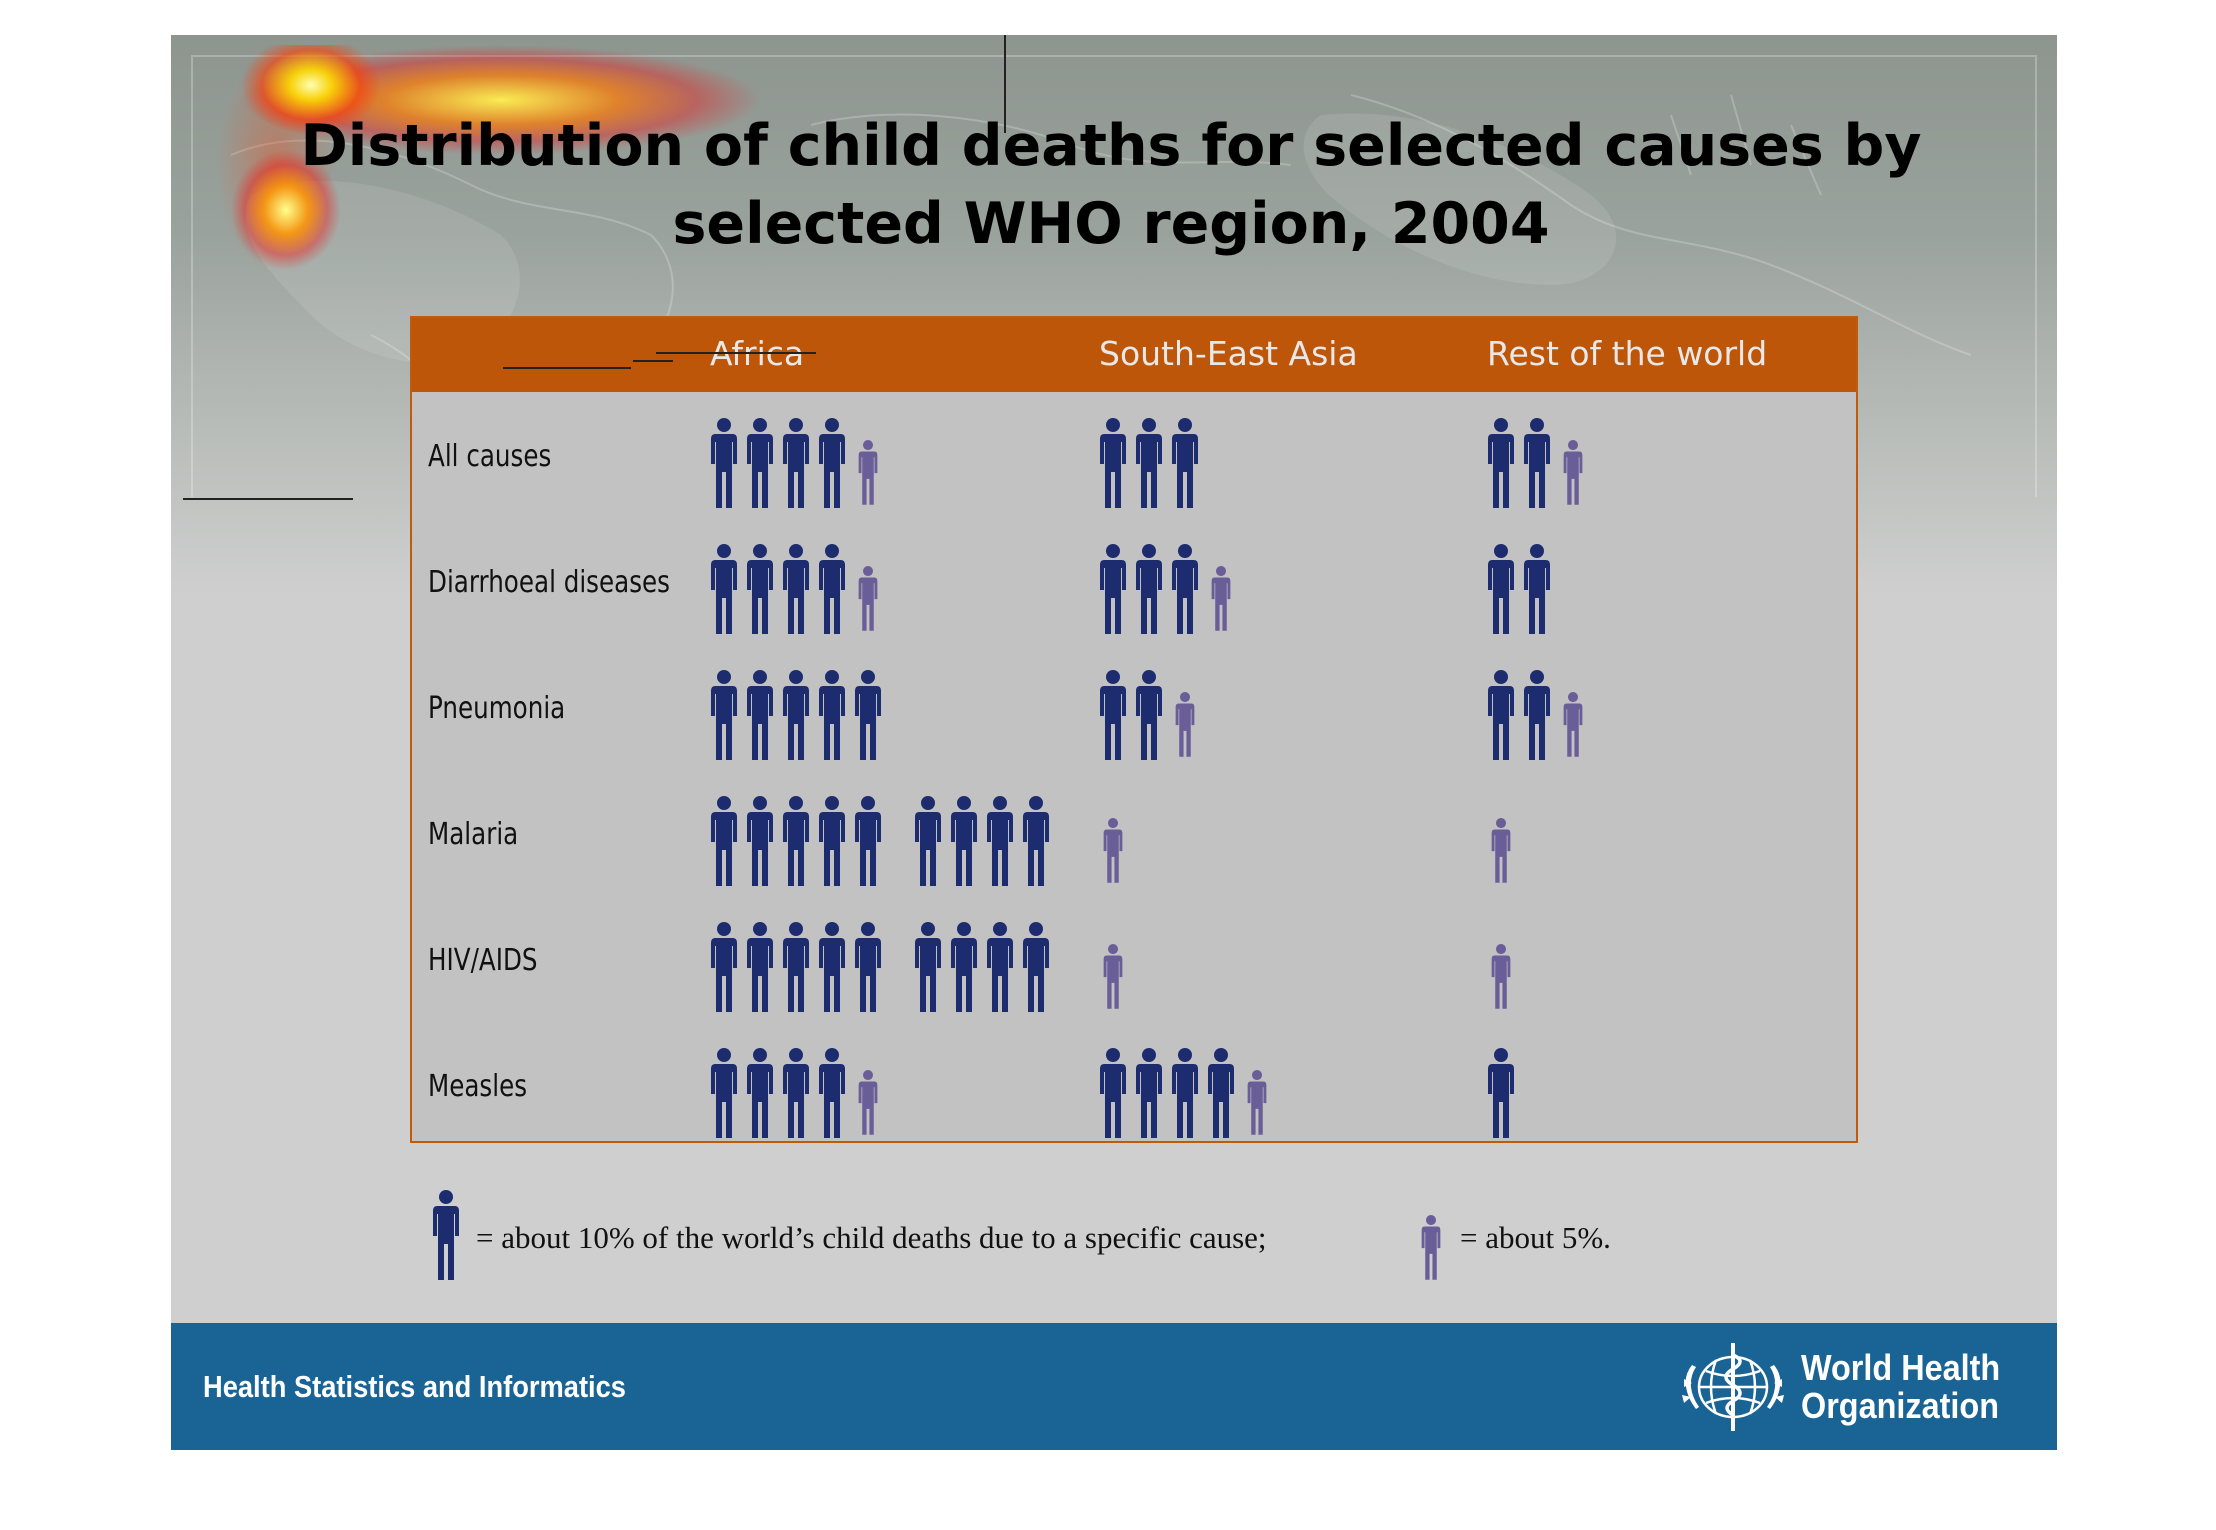 Image resolution: width=2216 pixels, height=1530 pixels. Describe the element at coordinates (1627, 353) in the screenshot. I see `region-label-rest-of-world: Rest of the world` at that location.